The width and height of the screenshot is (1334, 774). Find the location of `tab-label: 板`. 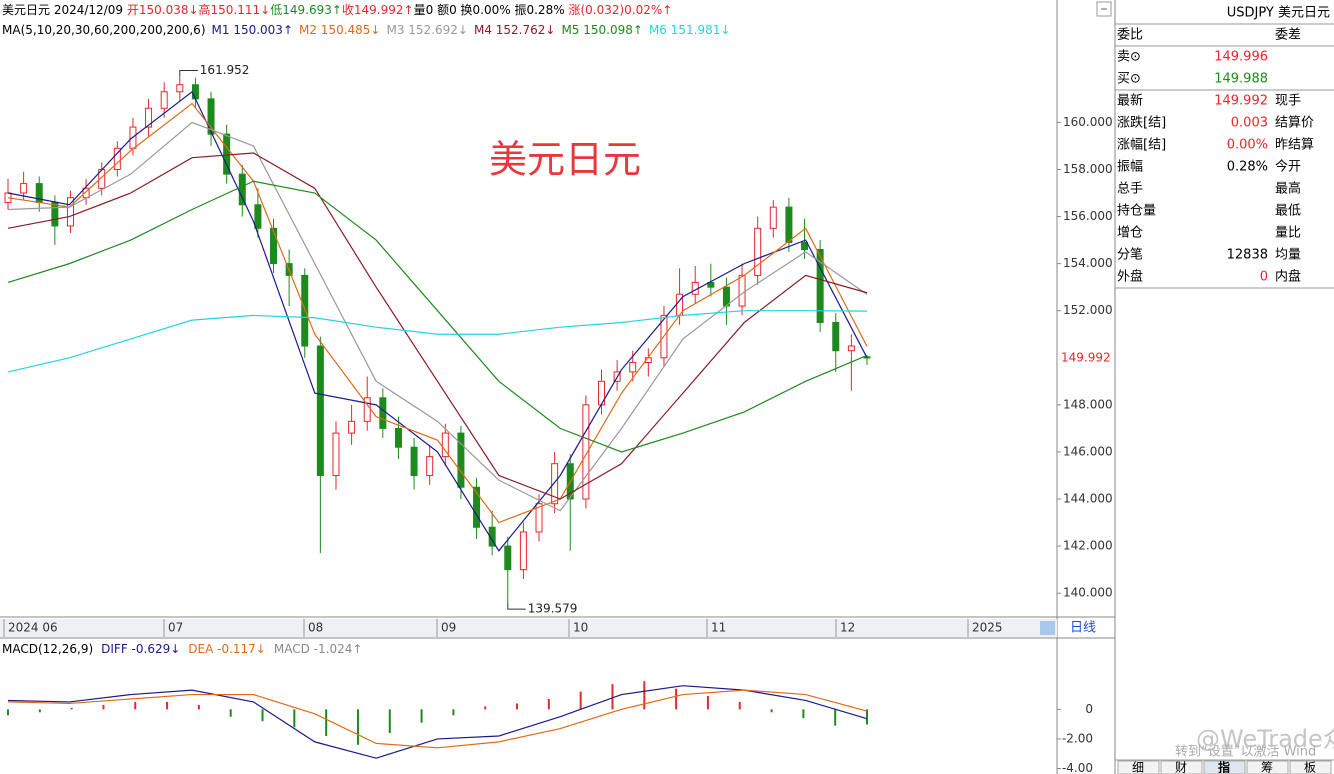

tab-label: 板 is located at coordinates (1310, 767).